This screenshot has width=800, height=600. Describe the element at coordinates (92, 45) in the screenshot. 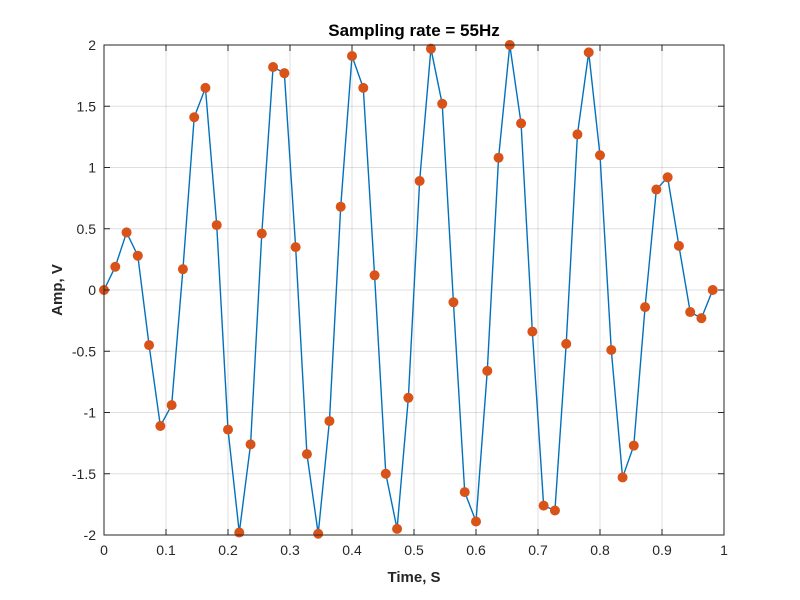

I see `y-tick-label: 2` at that location.